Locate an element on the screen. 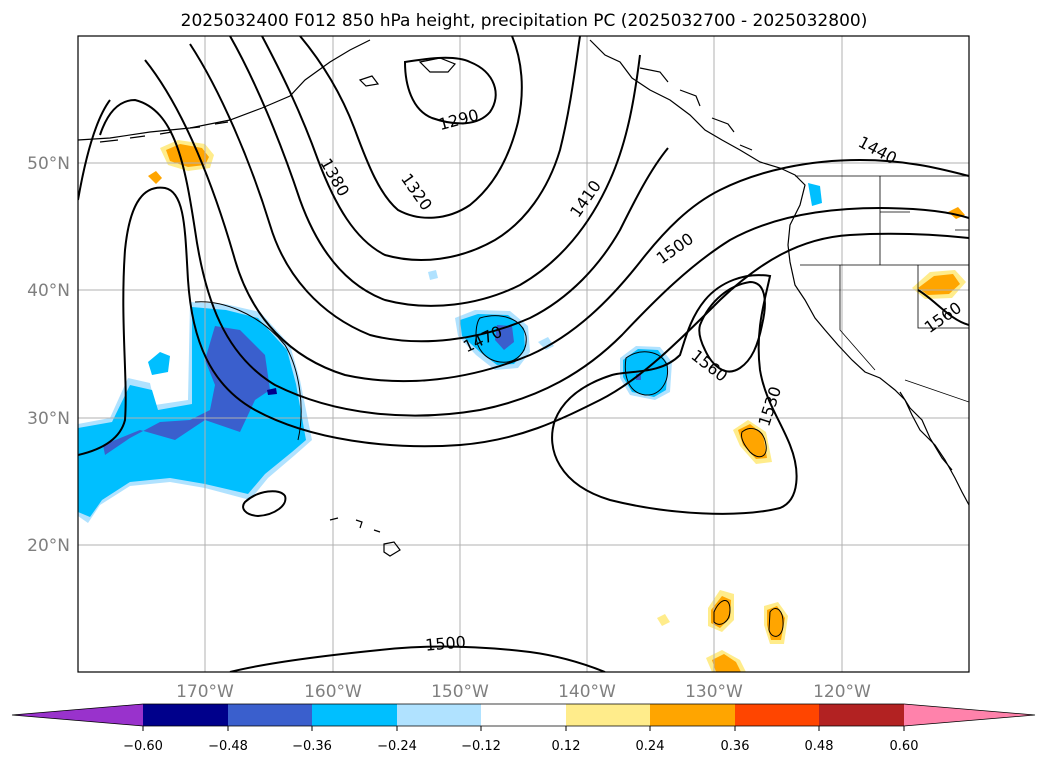 This screenshot has height=765, width=1047. latitude-axis: 20°N 30°N 40°N 50°N is located at coordinates (48, 355).